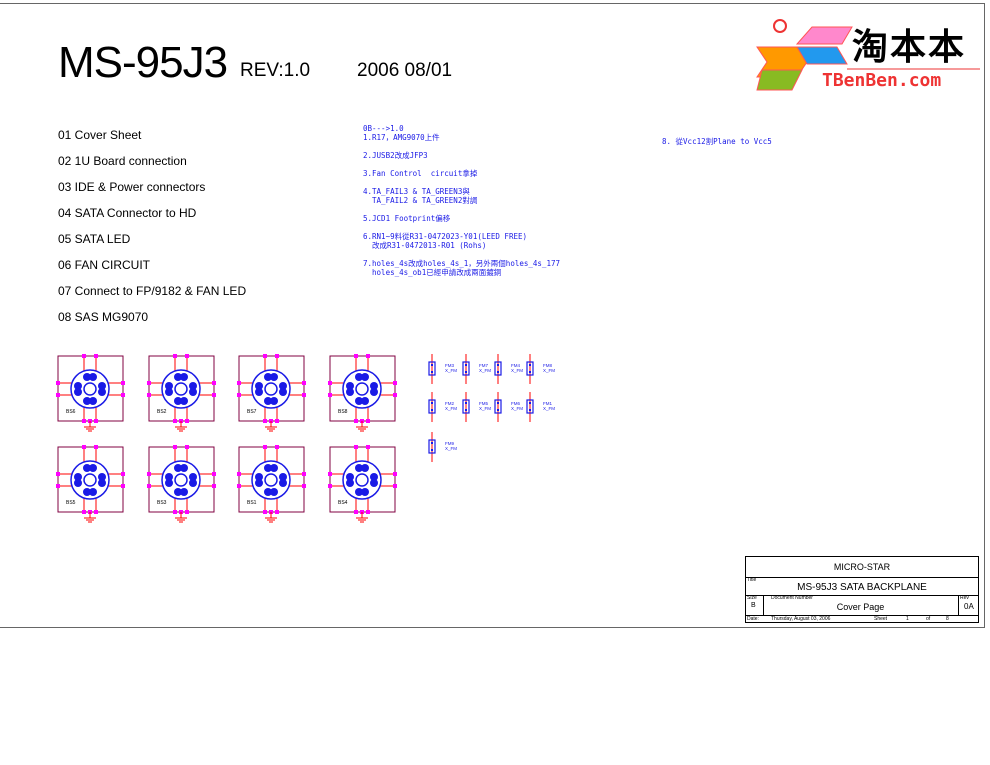 This screenshot has height=765, width=990. What do you see at coordinates (449, 403) in the screenshot?
I see `fiducial-ref: FM2` at bounding box center [449, 403].